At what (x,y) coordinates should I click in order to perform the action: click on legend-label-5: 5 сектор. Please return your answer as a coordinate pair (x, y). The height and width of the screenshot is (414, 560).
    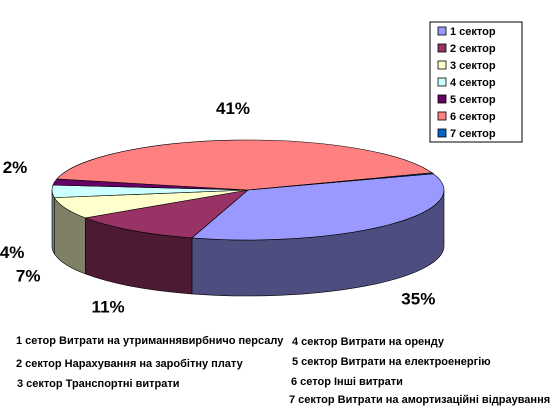
    Looking at the image, I should click on (473, 100).